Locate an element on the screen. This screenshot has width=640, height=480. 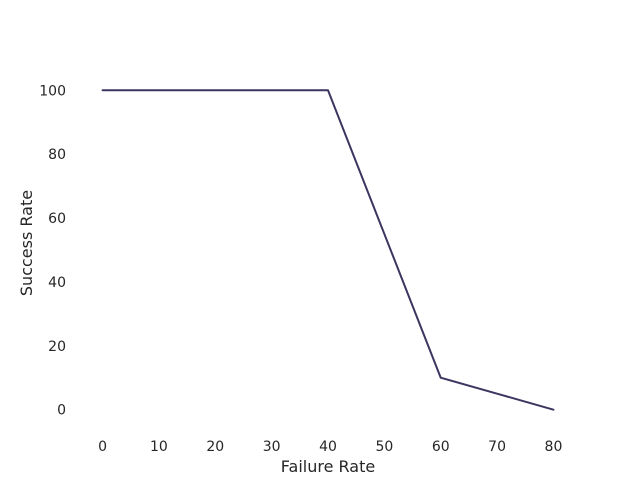
y-tick-label: 100 is located at coordinates (52, 91).